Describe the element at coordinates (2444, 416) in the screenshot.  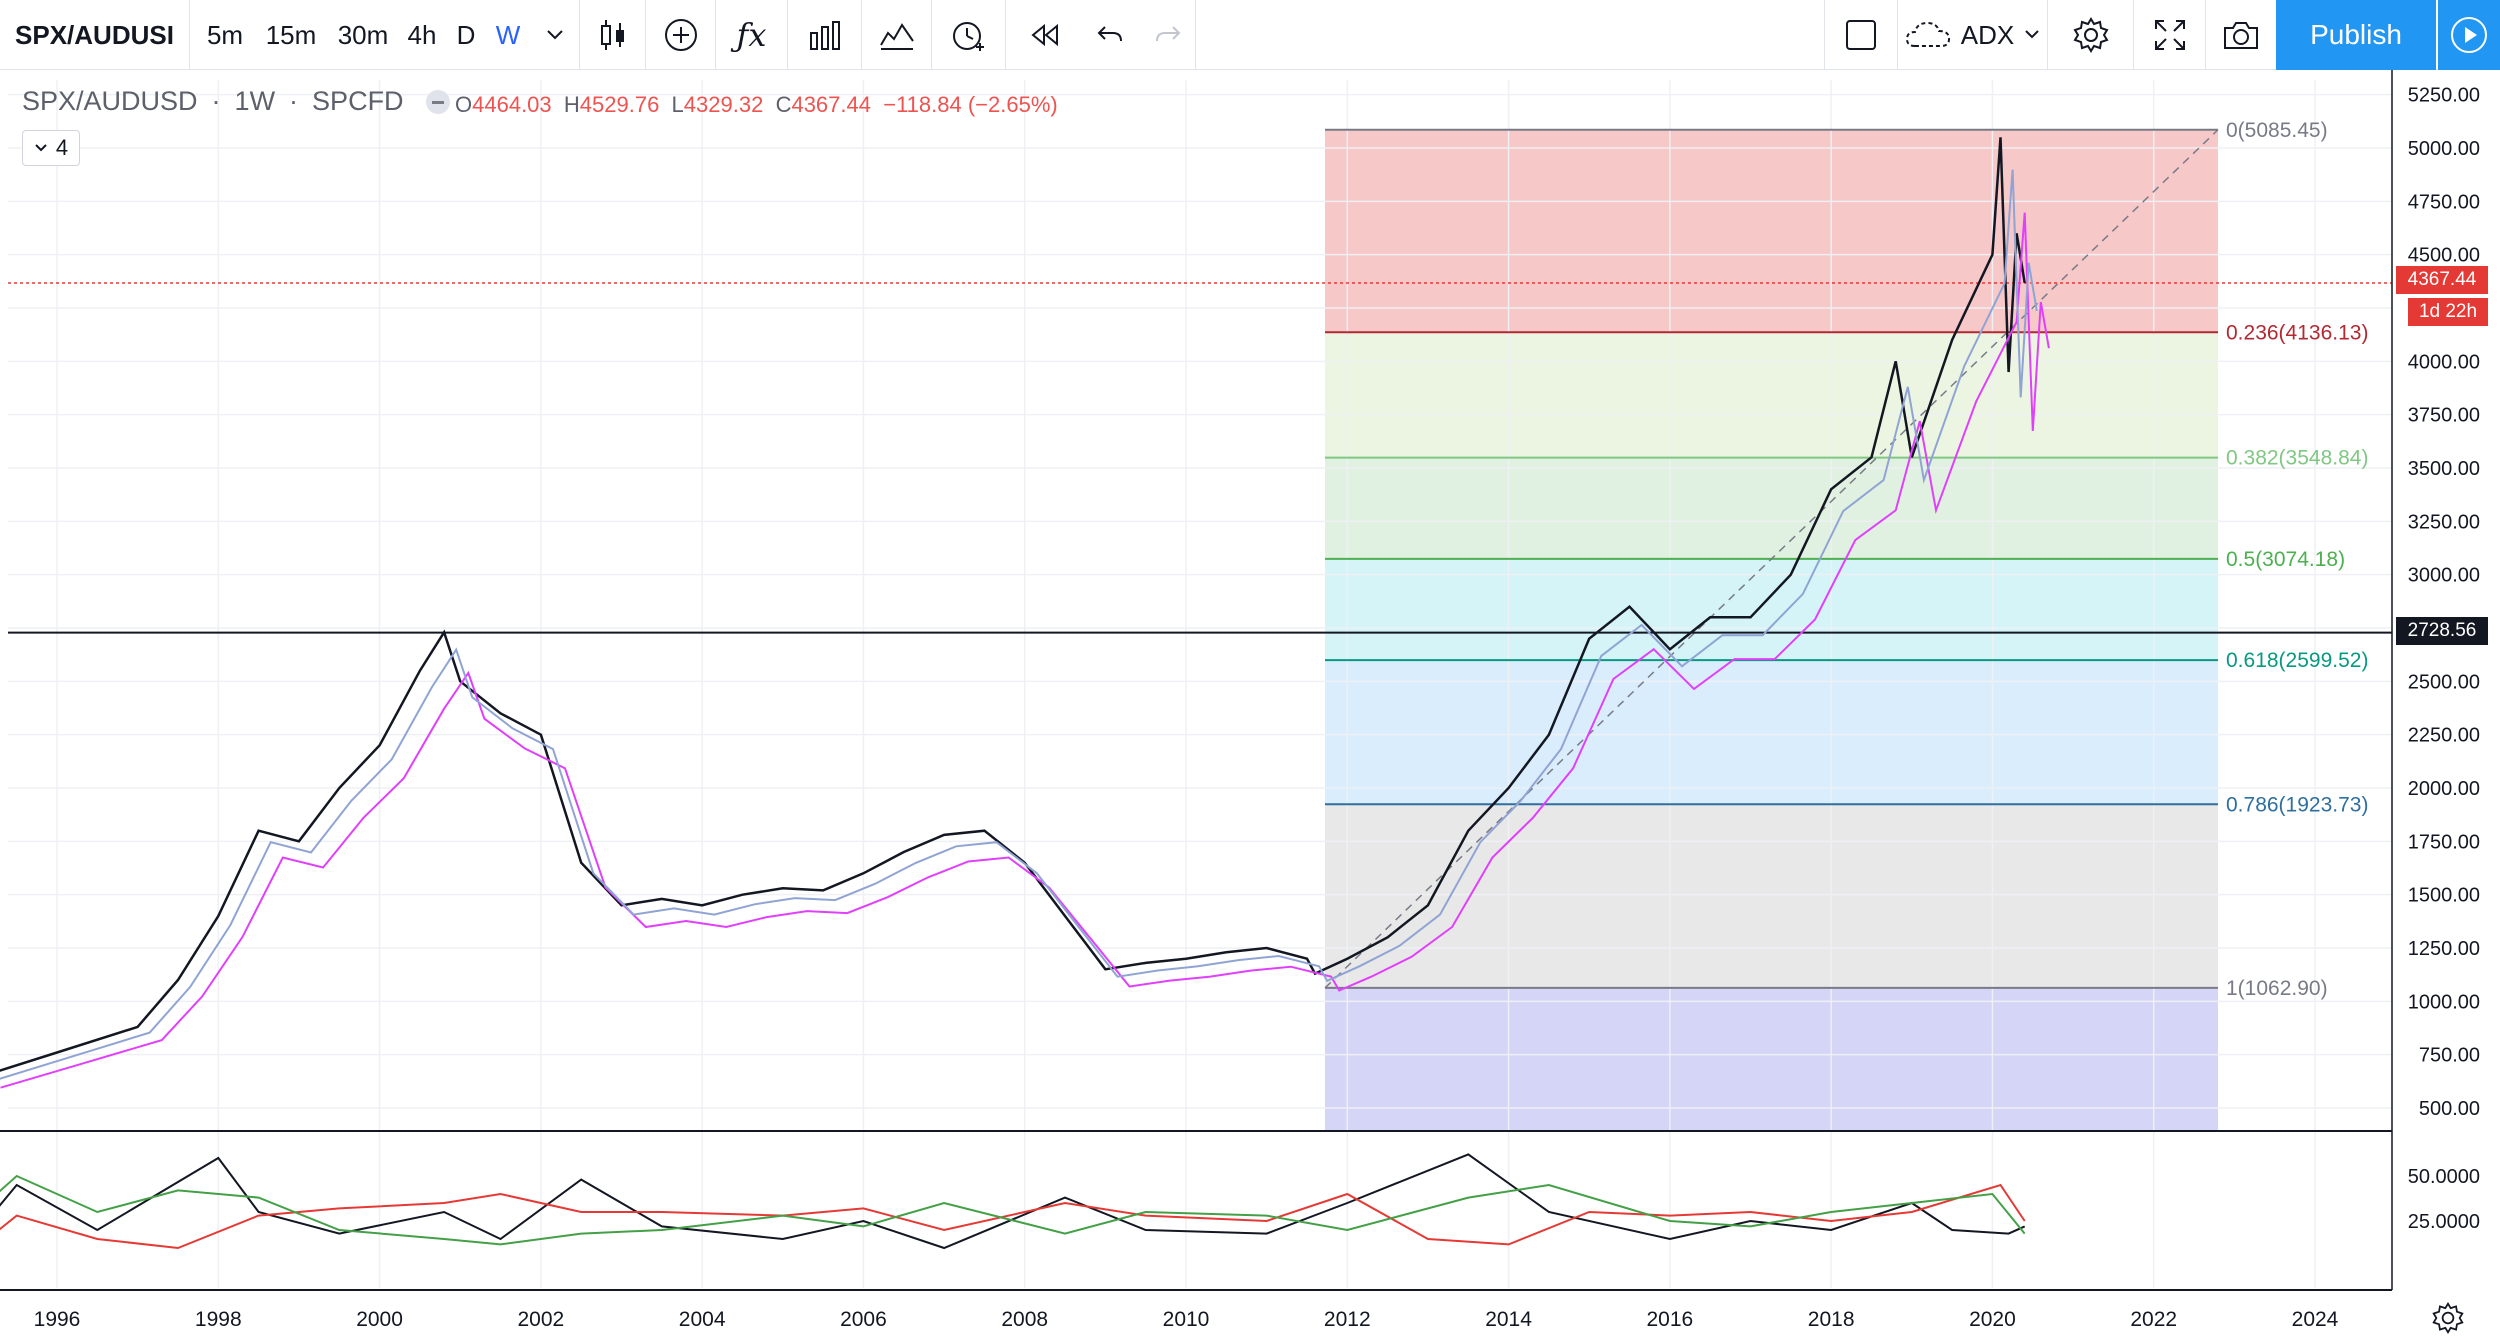
I see `price-axis-tick-label: 3750.00` at that location.